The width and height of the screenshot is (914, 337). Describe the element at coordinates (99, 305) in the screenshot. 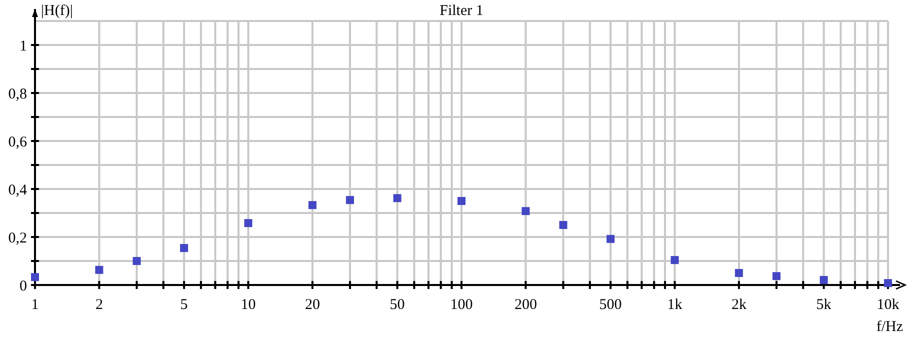

I see `x-tick-label: 2` at that location.